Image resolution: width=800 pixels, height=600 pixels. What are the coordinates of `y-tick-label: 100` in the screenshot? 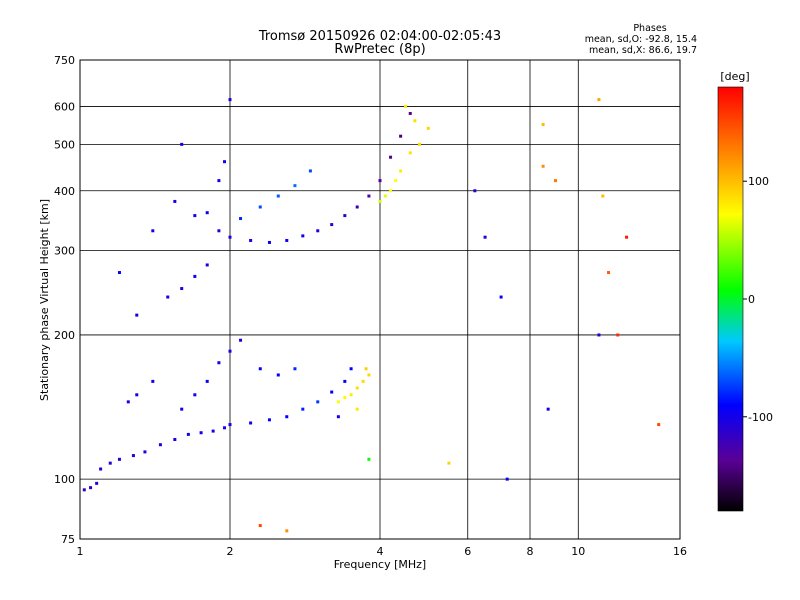 It's located at (64, 479).